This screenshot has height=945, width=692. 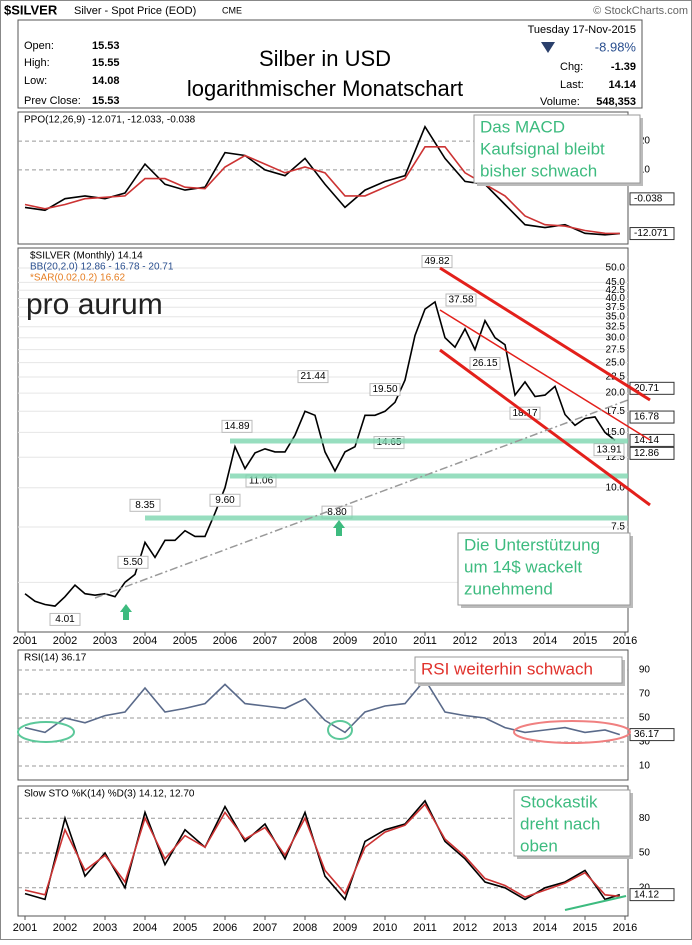 I want to click on panel-frame, so click(x=323, y=715).